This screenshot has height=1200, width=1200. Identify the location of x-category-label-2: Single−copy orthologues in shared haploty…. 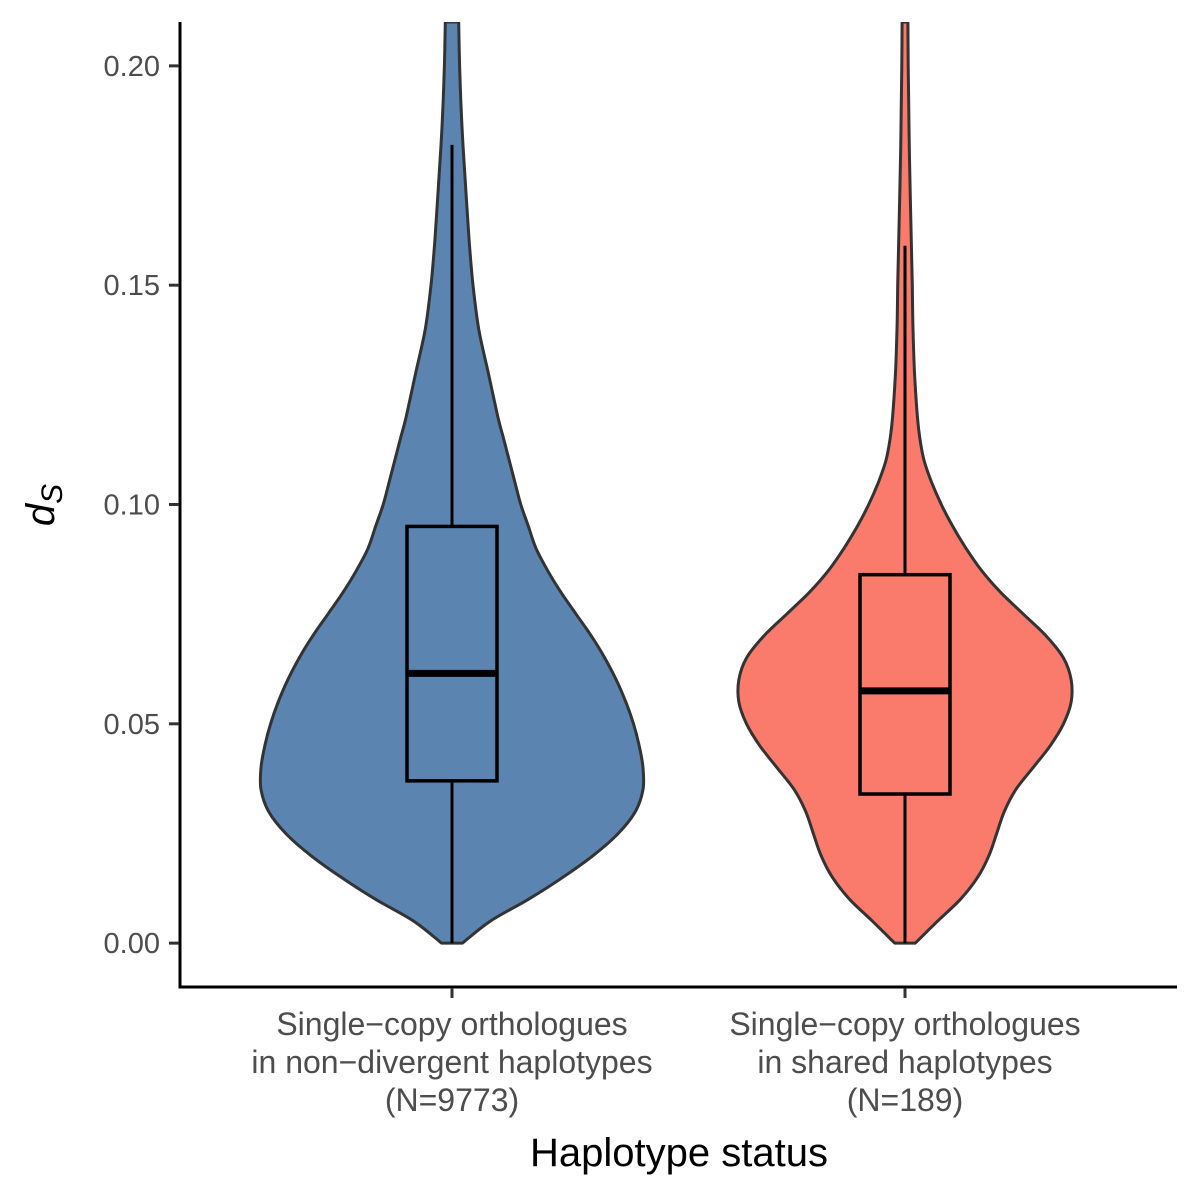
(904, 1062).